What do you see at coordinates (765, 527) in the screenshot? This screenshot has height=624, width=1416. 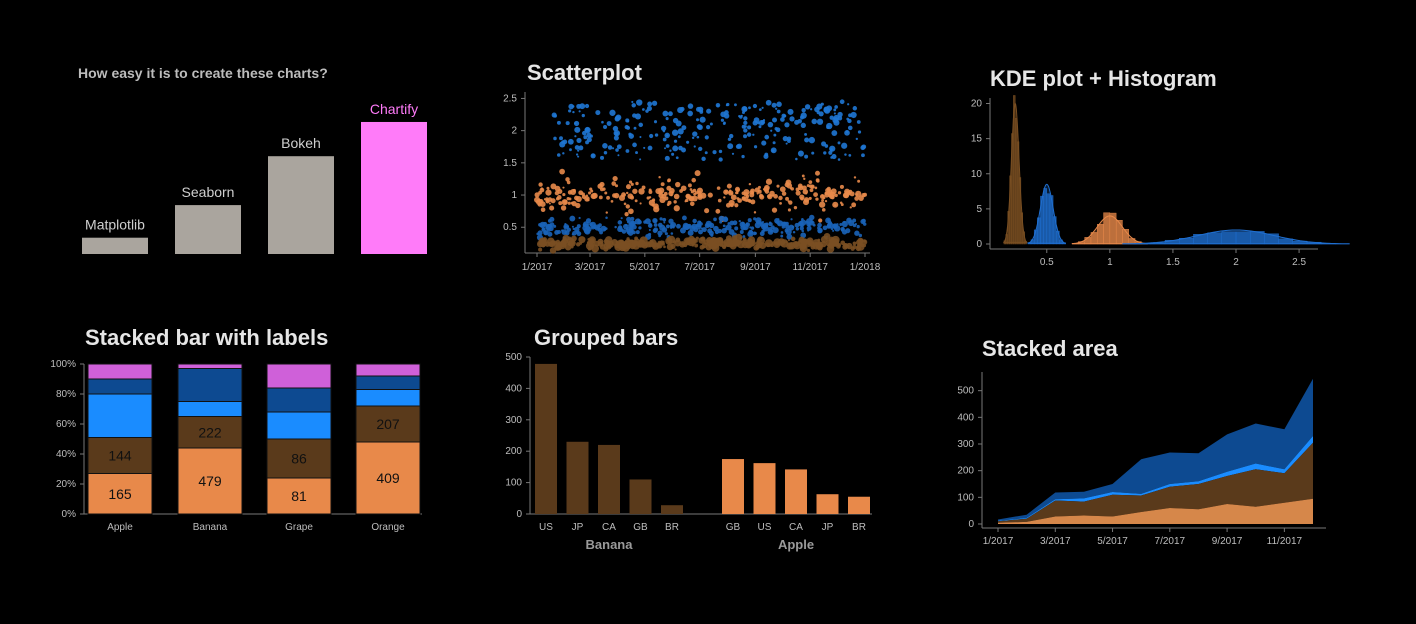 I see `x-tick-label: US` at bounding box center [765, 527].